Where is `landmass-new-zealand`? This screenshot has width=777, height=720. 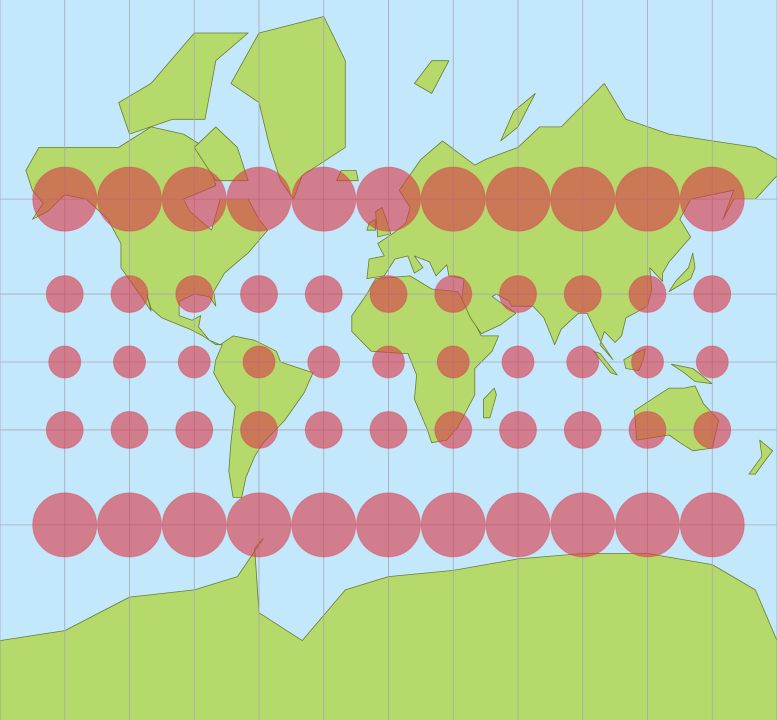
landmass-new-zealand is located at coordinates (761, 457).